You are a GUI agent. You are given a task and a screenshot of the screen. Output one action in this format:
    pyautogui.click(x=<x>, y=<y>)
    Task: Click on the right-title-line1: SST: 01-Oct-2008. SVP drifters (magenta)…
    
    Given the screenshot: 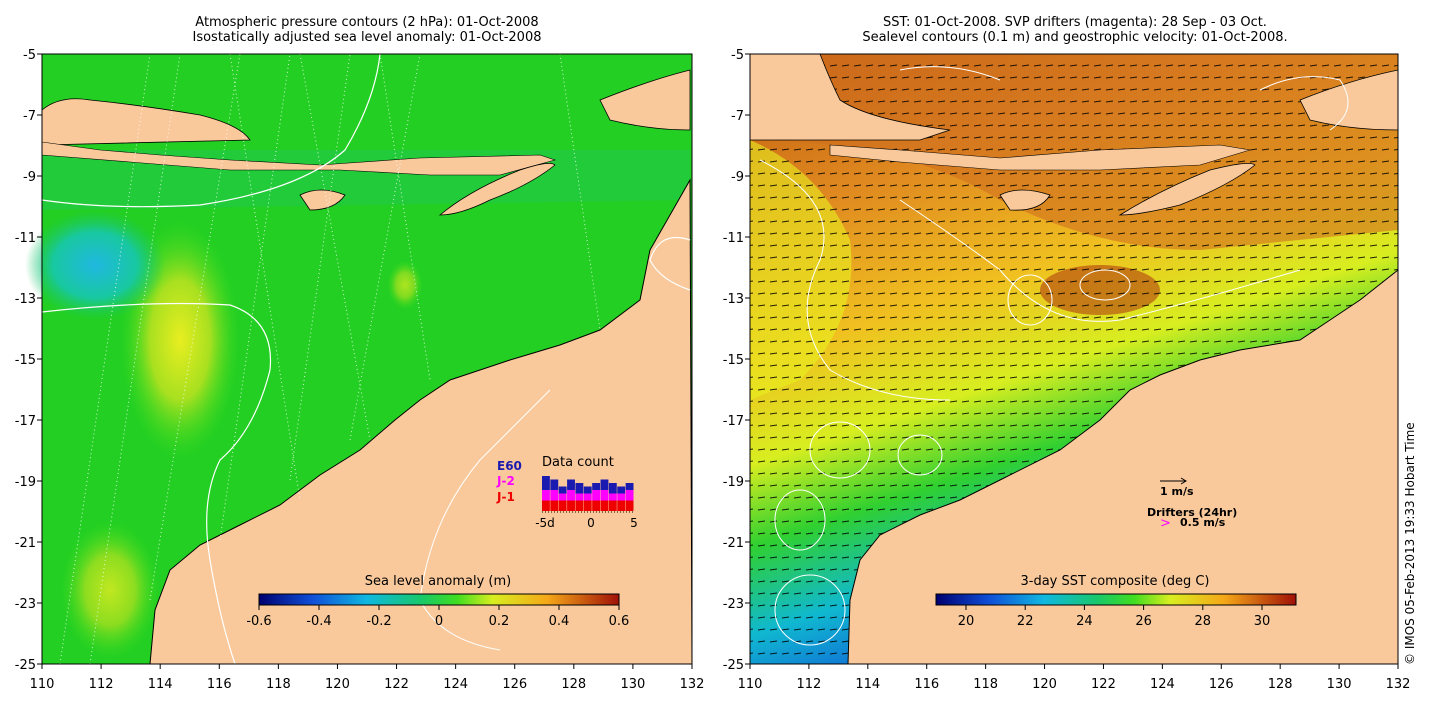 What is the action you would take?
    pyautogui.click(x=1075, y=22)
    